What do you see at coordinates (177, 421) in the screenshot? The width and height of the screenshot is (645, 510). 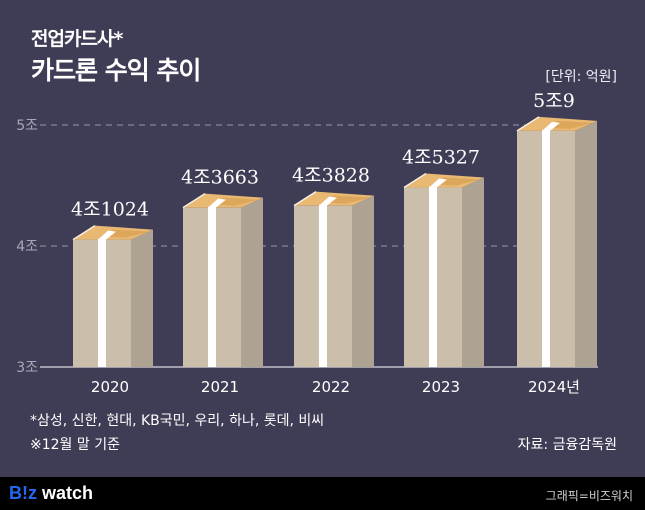 I see `footnote-companies: *삼성, 신한, 현대, KB국민, 우리, 하나, 롯데, 비씨` at bounding box center [177, 421].